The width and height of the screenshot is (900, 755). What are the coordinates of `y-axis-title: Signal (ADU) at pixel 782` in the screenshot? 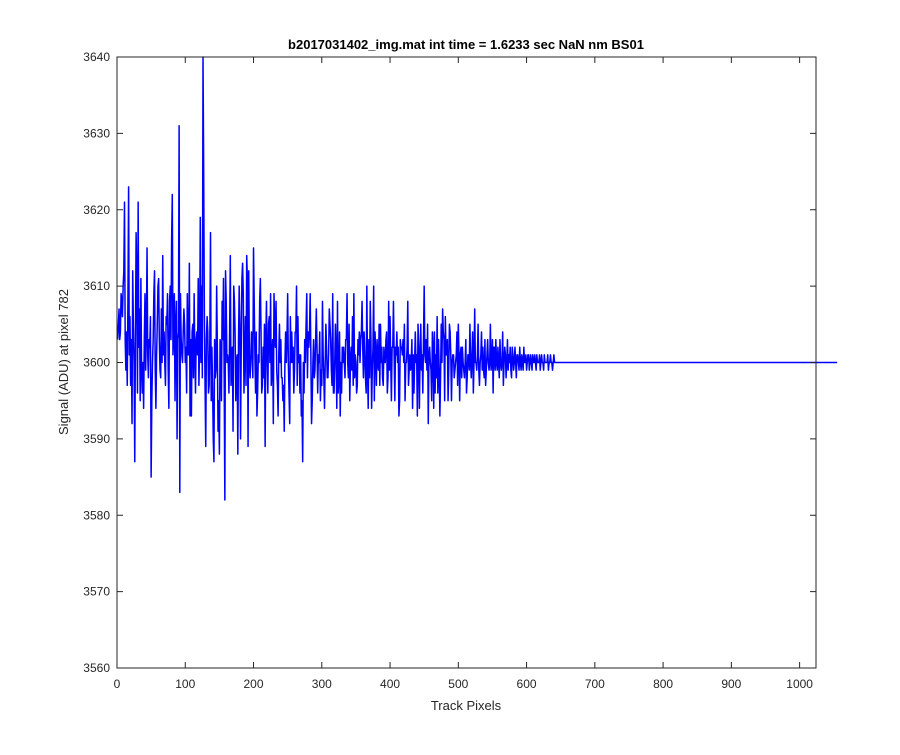 It's located at (63, 362).